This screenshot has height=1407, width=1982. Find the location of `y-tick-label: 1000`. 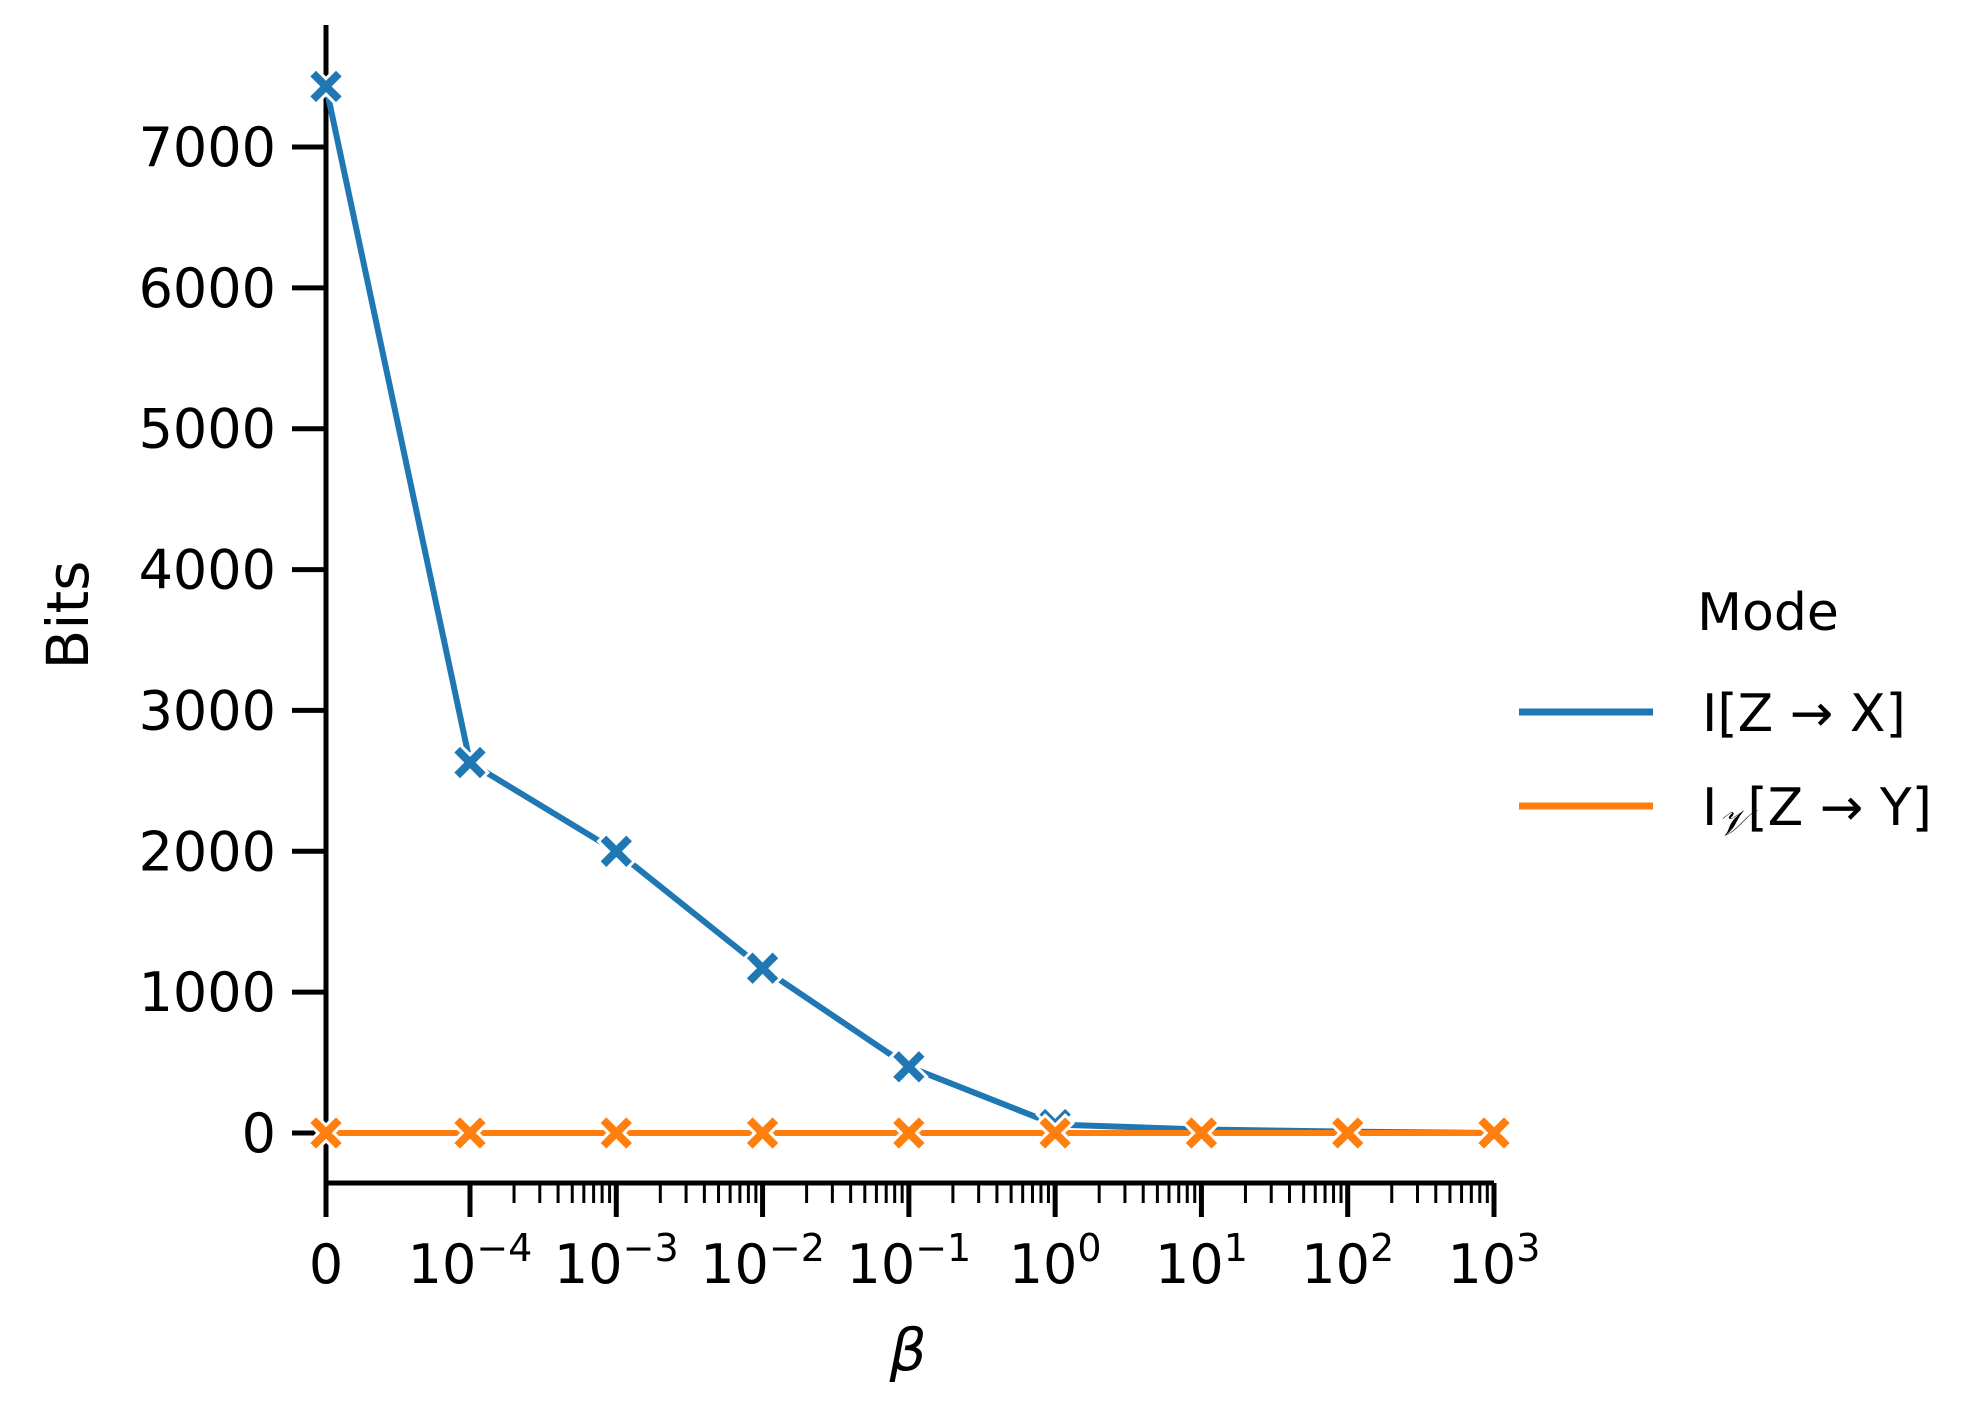

y-tick-label: 1000 is located at coordinates (207, 992).